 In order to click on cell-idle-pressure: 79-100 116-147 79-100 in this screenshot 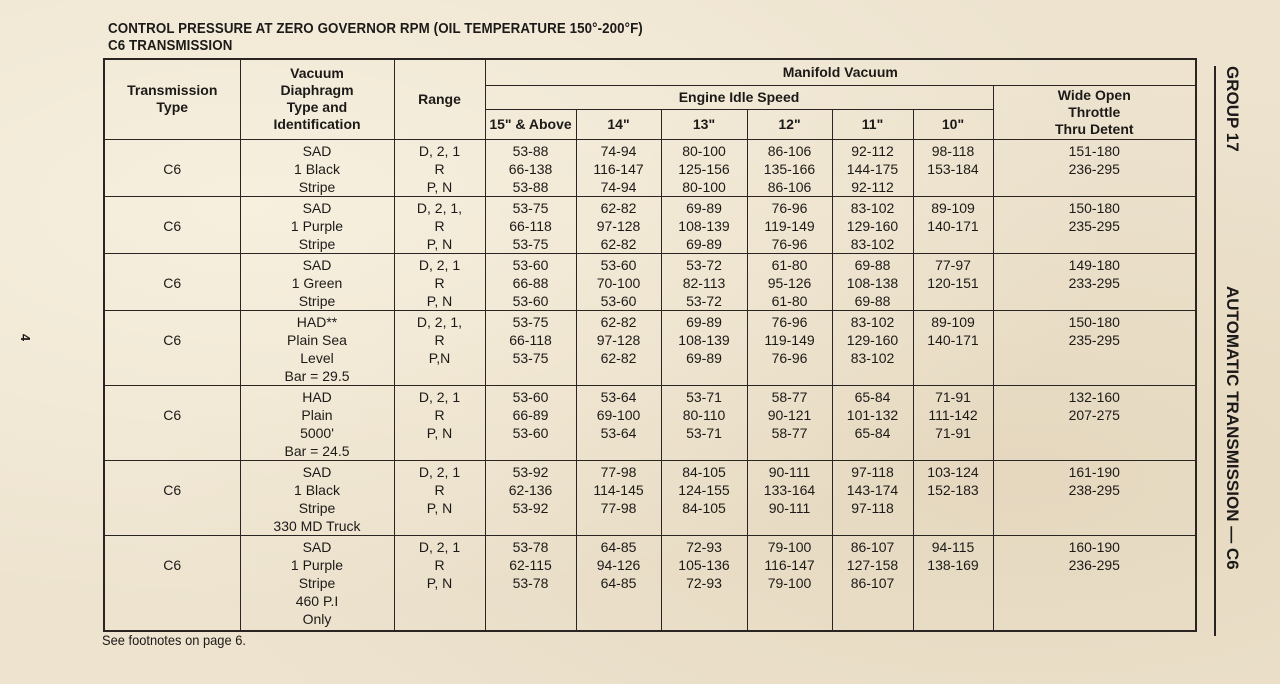, I will do `click(789, 583)`.